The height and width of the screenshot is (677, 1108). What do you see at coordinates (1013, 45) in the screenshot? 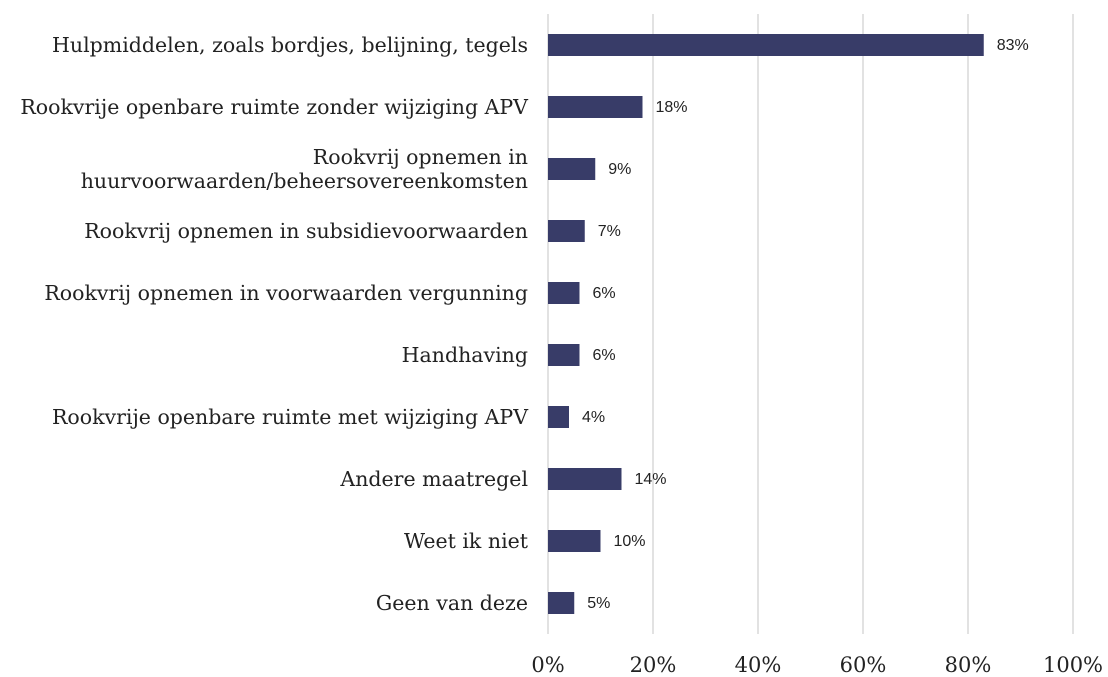
I see `value-label: 83%` at bounding box center [1013, 45].